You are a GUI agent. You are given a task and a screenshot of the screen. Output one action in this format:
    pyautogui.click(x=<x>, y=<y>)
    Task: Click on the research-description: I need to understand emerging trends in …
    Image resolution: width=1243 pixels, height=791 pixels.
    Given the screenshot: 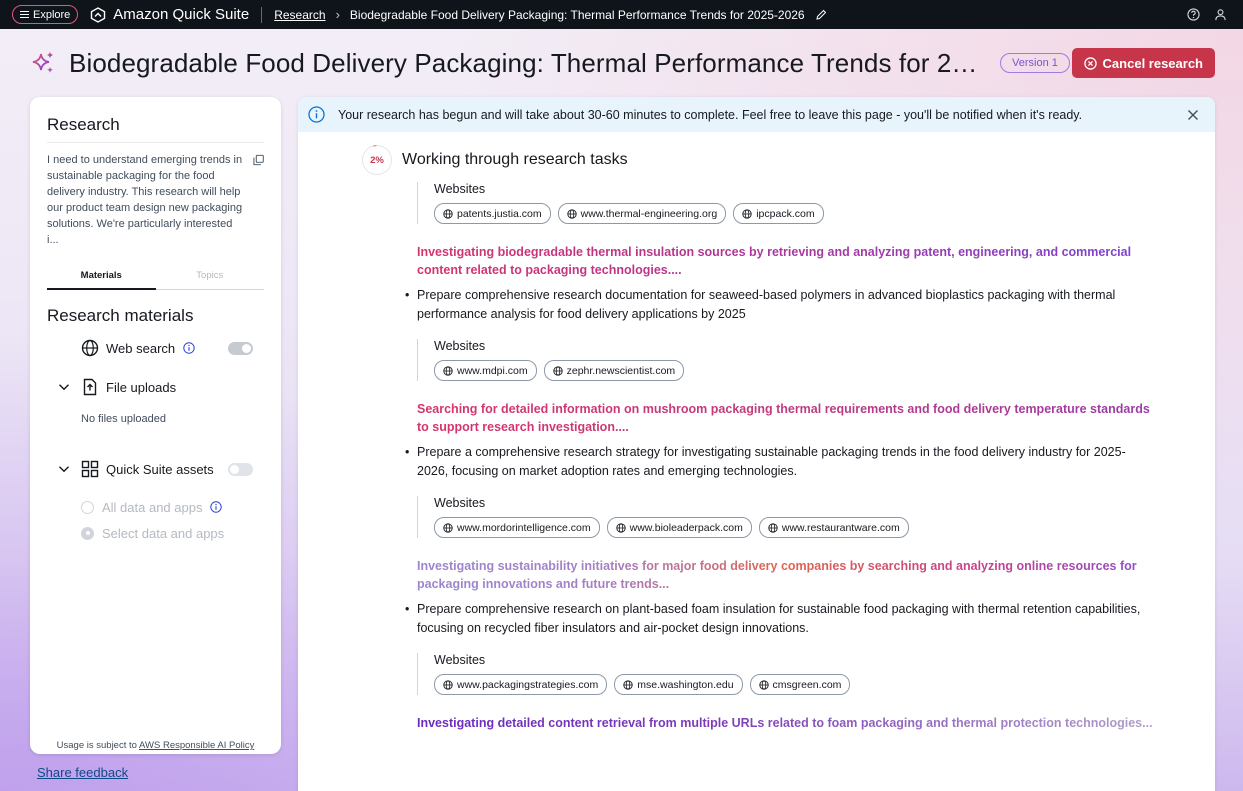 What is the action you would take?
    pyautogui.click(x=145, y=200)
    